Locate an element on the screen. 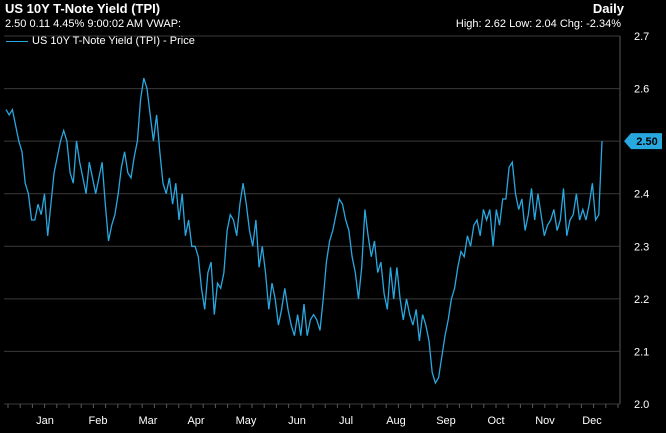  y-tick-label: 2.0 is located at coordinates (641, 405).